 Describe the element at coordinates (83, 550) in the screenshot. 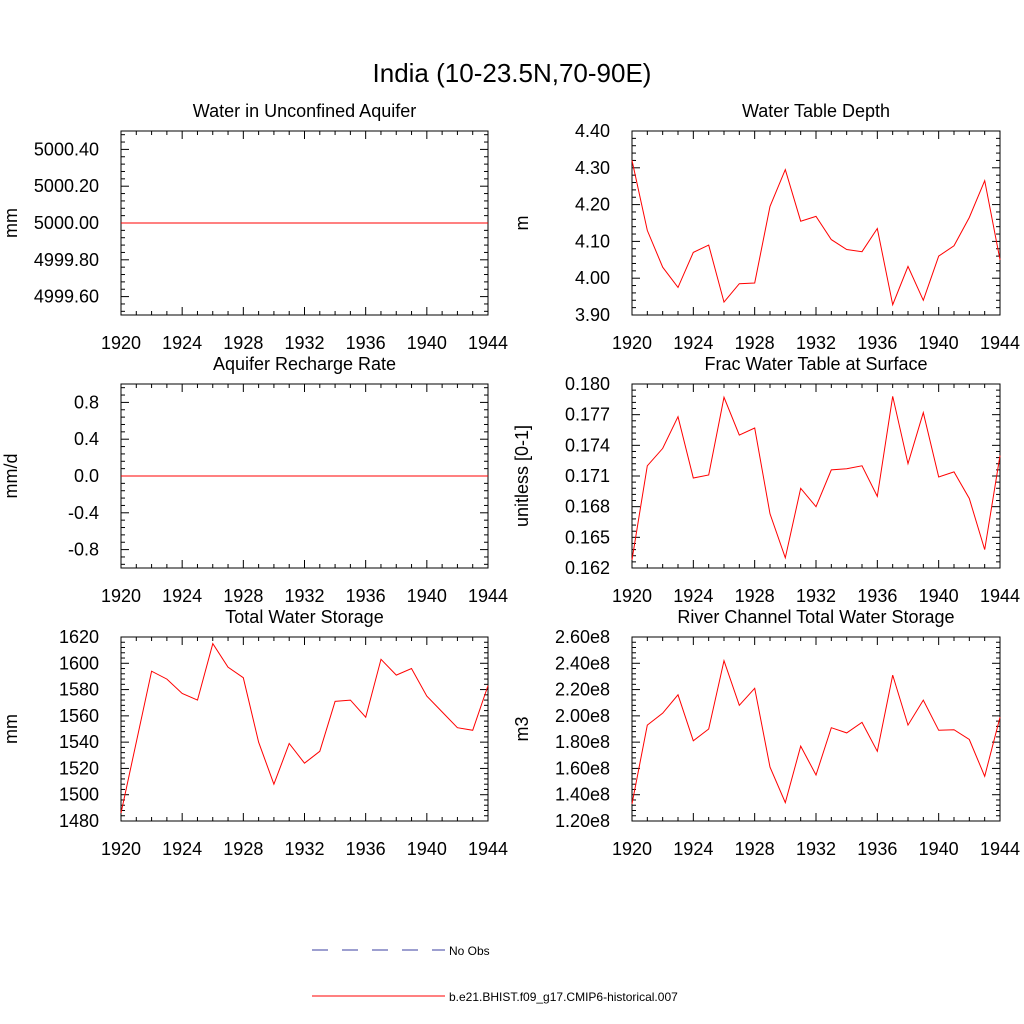

I see `y-tick-label: -0.8` at that location.